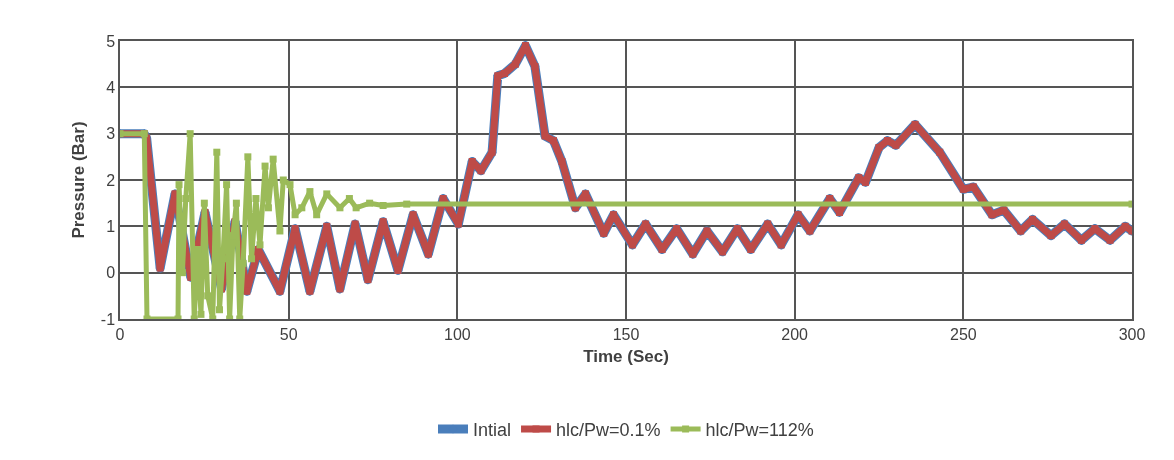 The image size is (1174, 460). I want to click on y-axis-title: Pressure (Bar), so click(78, 180).